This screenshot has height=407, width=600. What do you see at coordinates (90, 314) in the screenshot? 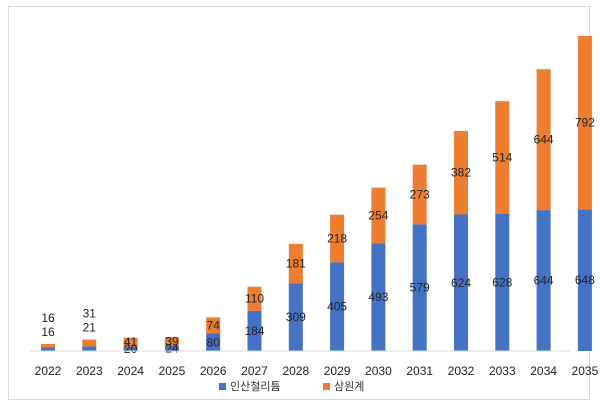
I see `data-label-ncm-2023: 31` at bounding box center [90, 314].